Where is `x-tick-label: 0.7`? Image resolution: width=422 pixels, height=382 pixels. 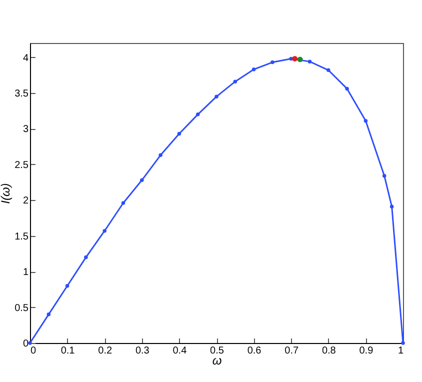
x-tick-label: 0.7 is located at coordinates (291, 351).